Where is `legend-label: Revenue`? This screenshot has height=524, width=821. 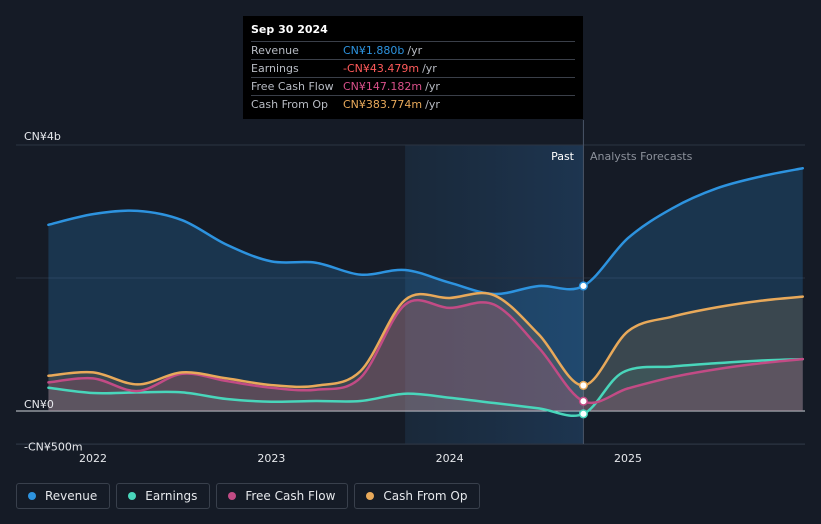 legend-label: Revenue is located at coordinates (71, 496).